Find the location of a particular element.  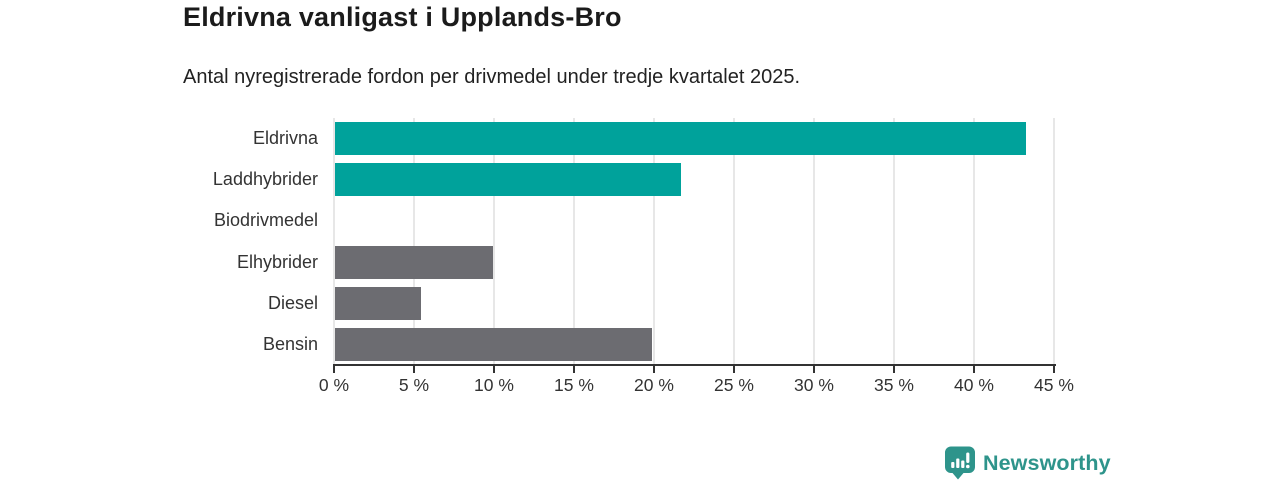

category-label: Laddhybrider is located at coordinates (265, 179).